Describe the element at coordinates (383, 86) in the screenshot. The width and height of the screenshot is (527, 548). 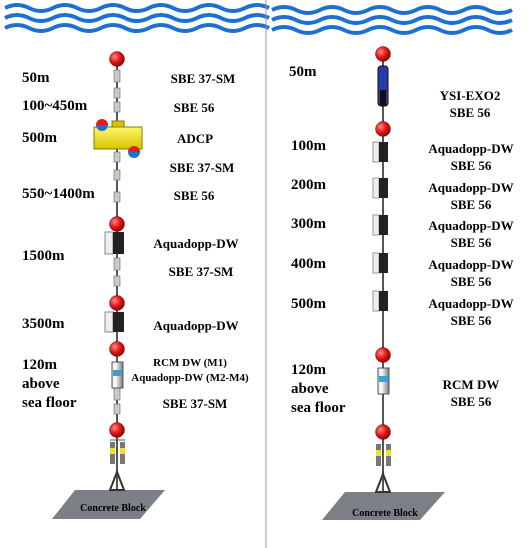
I see `ysi-exo2-sonde` at that location.